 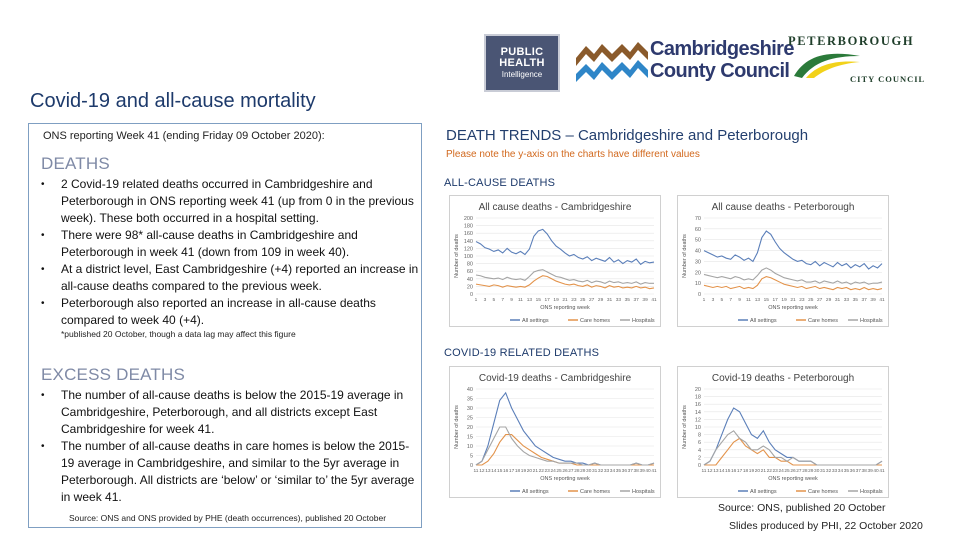 I want to click on x-tick-label: 5, so click(x=493, y=300).